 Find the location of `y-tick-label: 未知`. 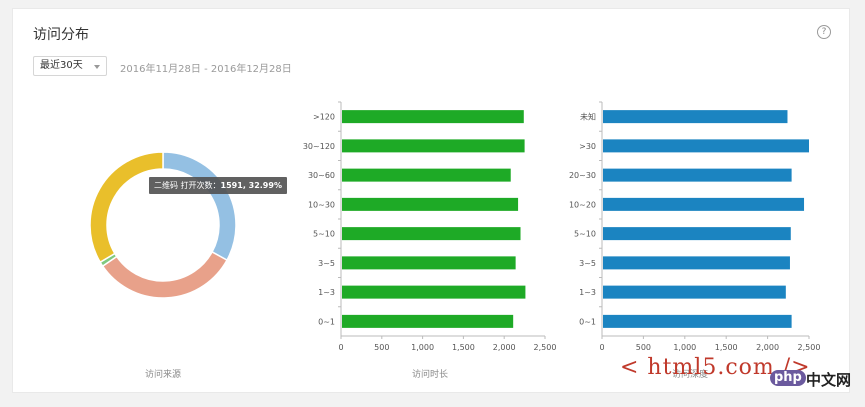

y-tick-label: 未知 is located at coordinates (588, 117).